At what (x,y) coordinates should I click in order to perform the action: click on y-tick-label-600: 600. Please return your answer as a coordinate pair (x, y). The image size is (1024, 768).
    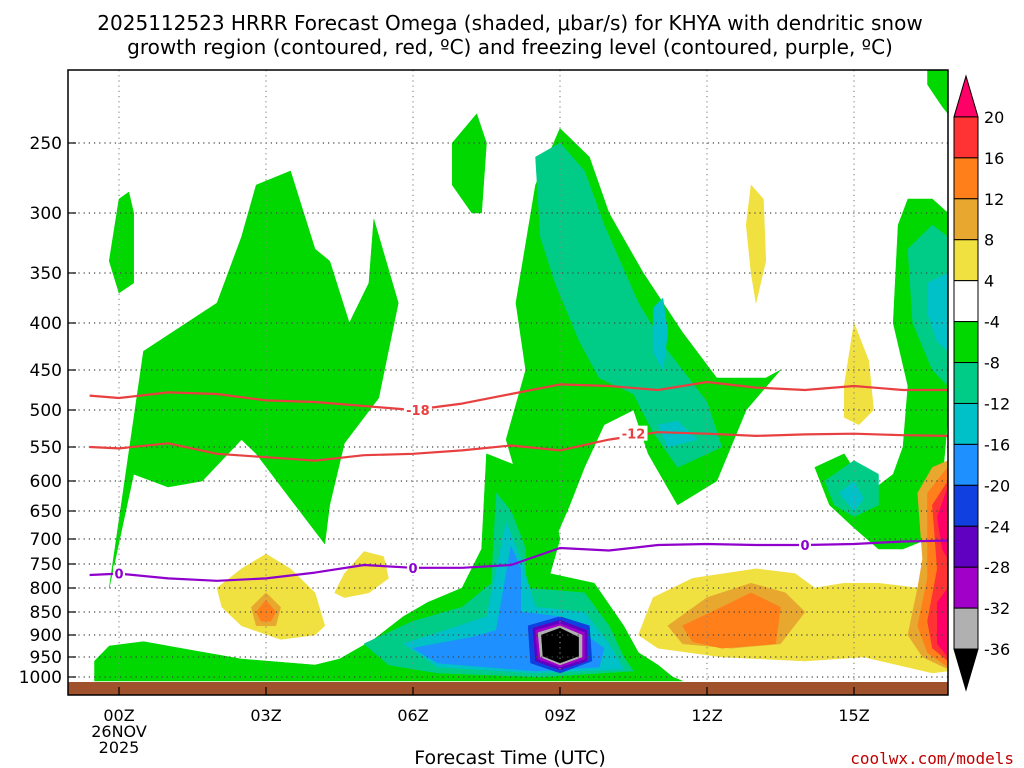
    Looking at the image, I should click on (46, 482).